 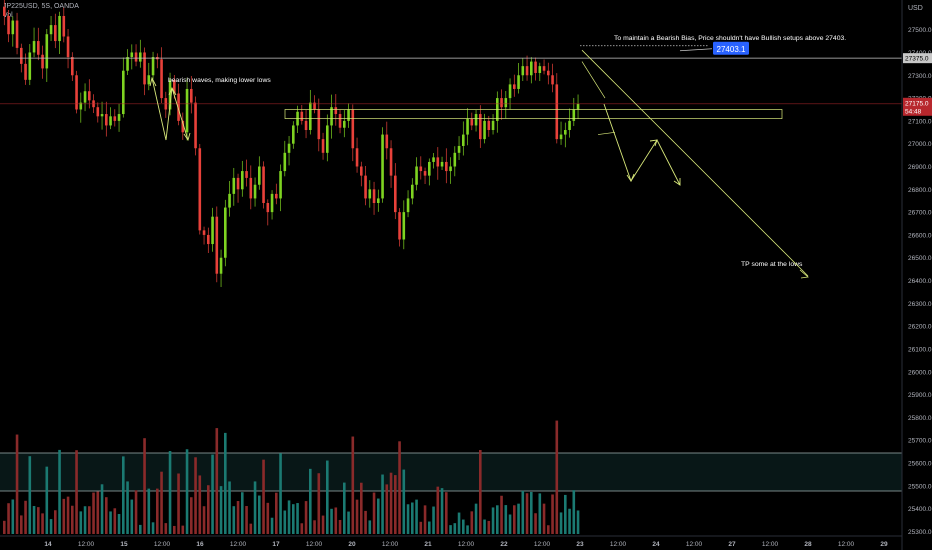 I want to click on y-tick-label: 26800.0, so click(x=920, y=190).